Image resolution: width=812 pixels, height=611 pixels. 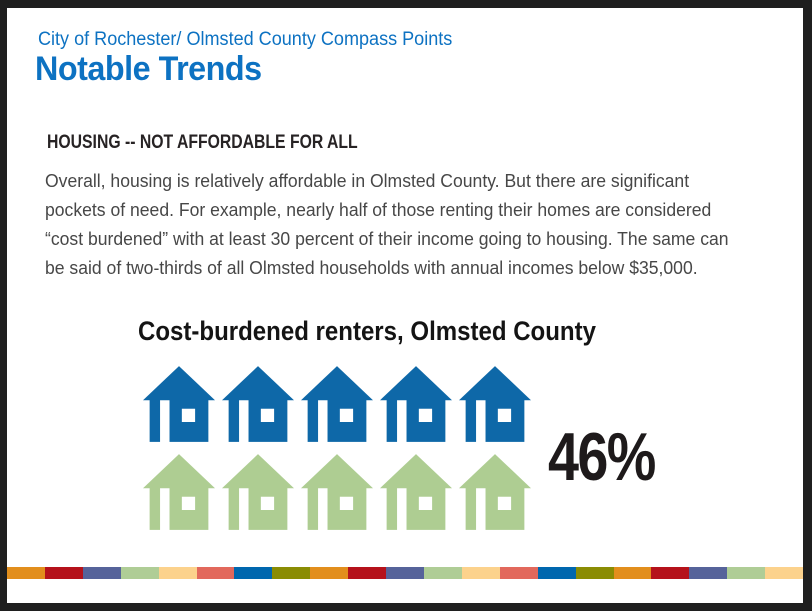 I want to click on house-row-bottom, so click(x=337, y=492).